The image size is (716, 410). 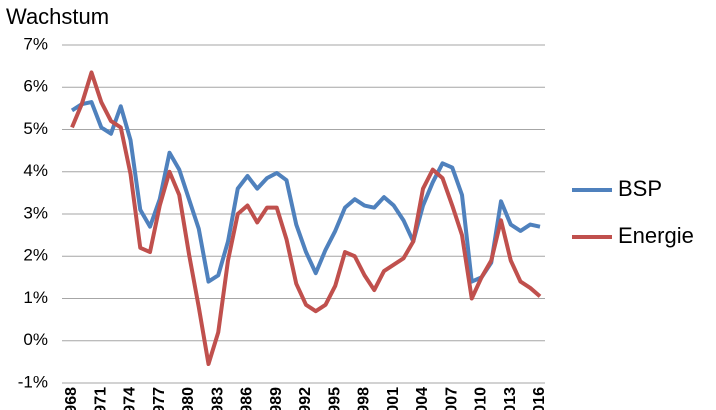 What do you see at coordinates (35, 43) in the screenshot?
I see `y-tick-label: 7%` at bounding box center [35, 43].